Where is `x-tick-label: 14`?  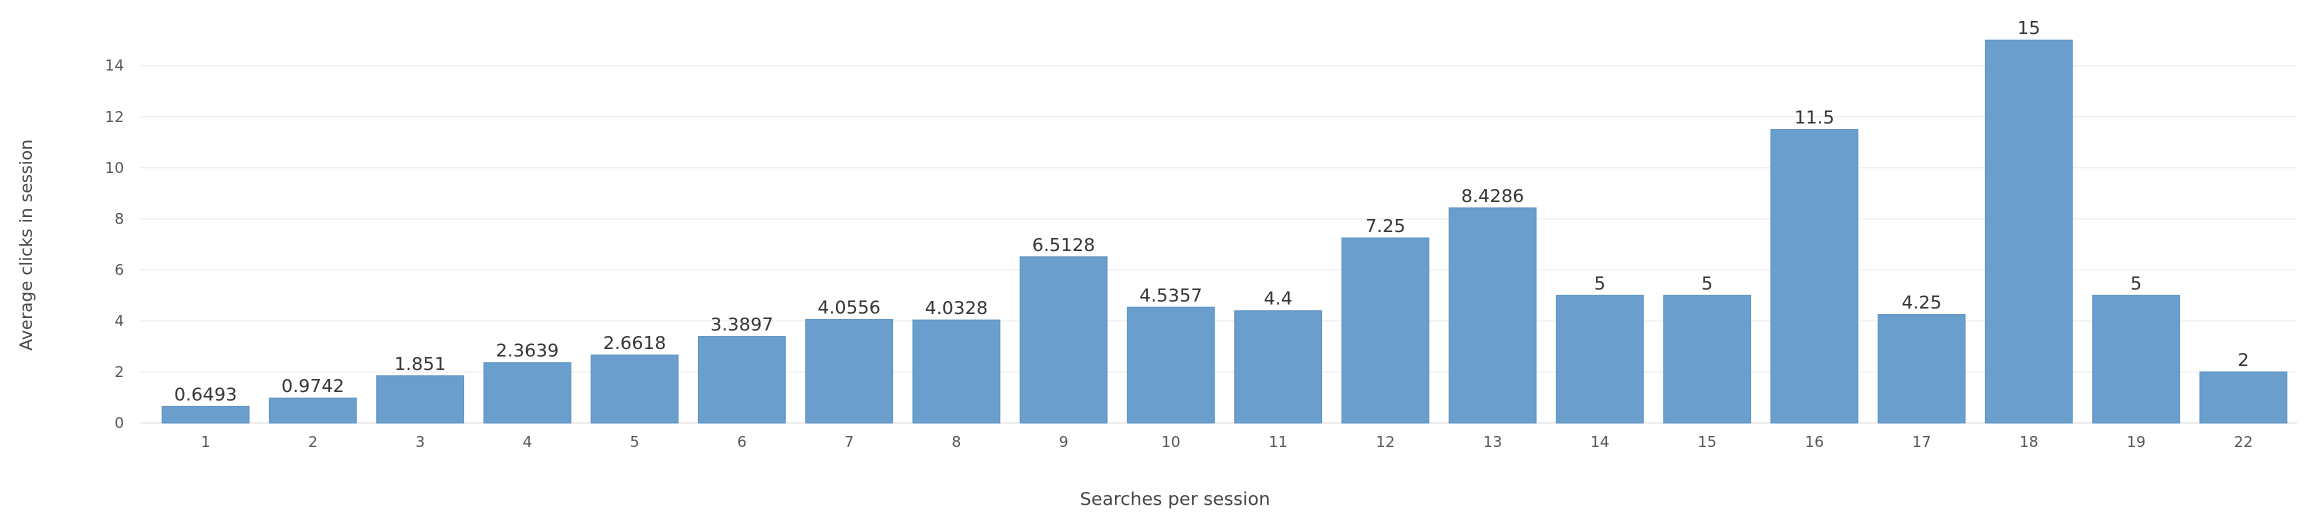
x-tick-label: 14 is located at coordinates (1599, 442).